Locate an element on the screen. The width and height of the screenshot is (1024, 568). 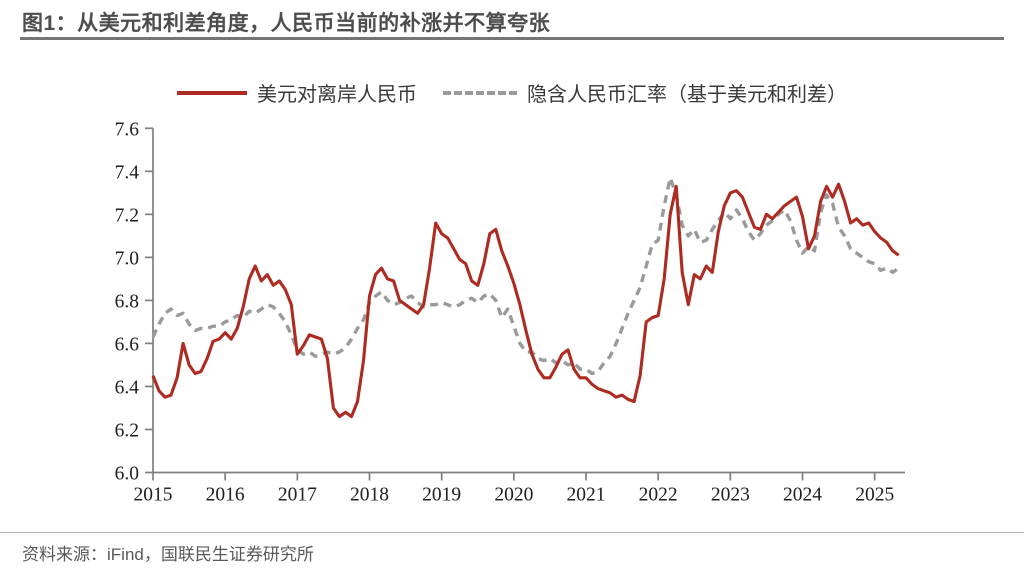
legend-label-usdcnh: 美元对离岸人民币 is located at coordinates (337, 95).